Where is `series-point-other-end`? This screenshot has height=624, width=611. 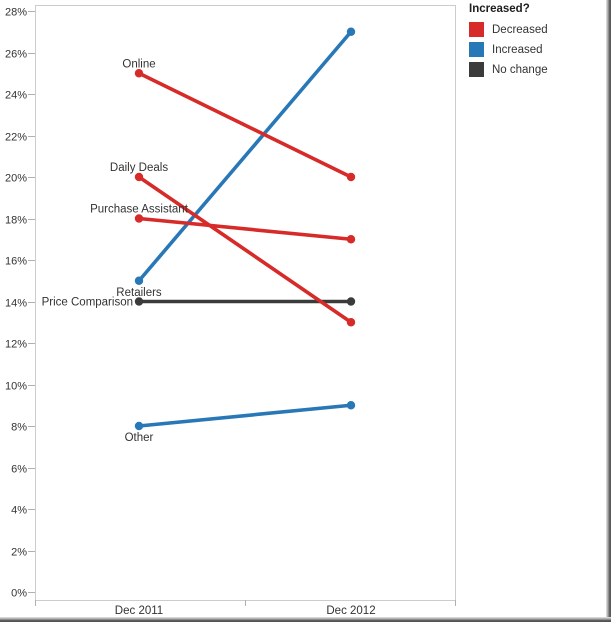
series-point-other-end is located at coordinates (351, 405).